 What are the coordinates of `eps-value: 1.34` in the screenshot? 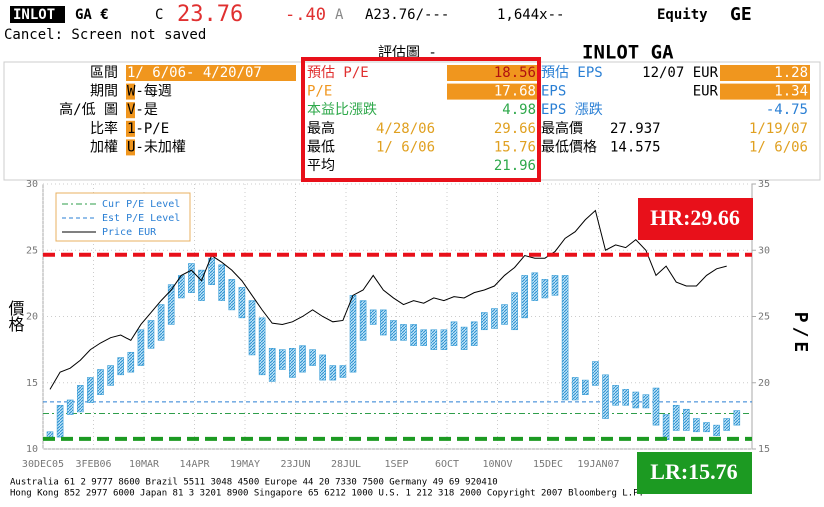 It's located at (791, 92).